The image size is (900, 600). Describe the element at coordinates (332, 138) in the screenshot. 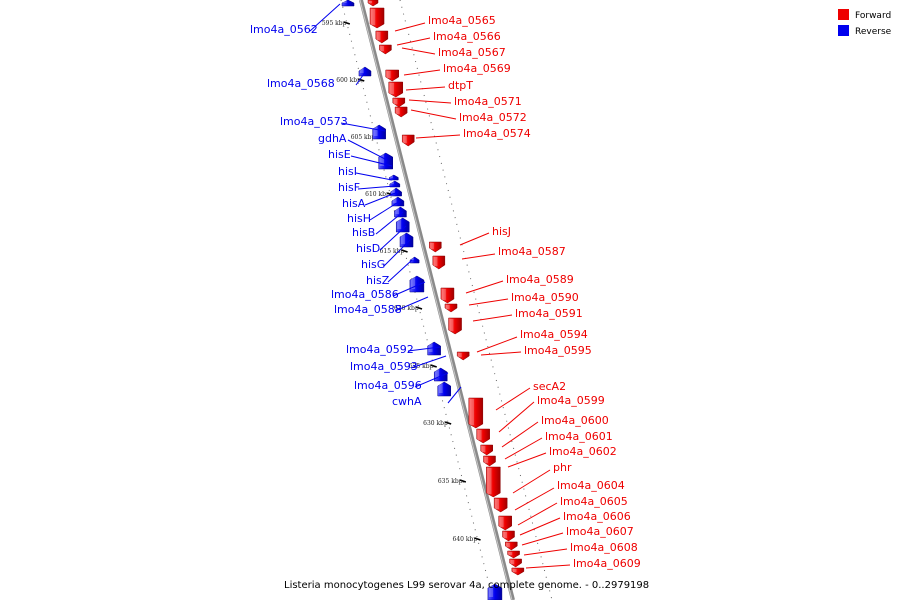

I see `reverse-gene-label: gdhA` at that location.